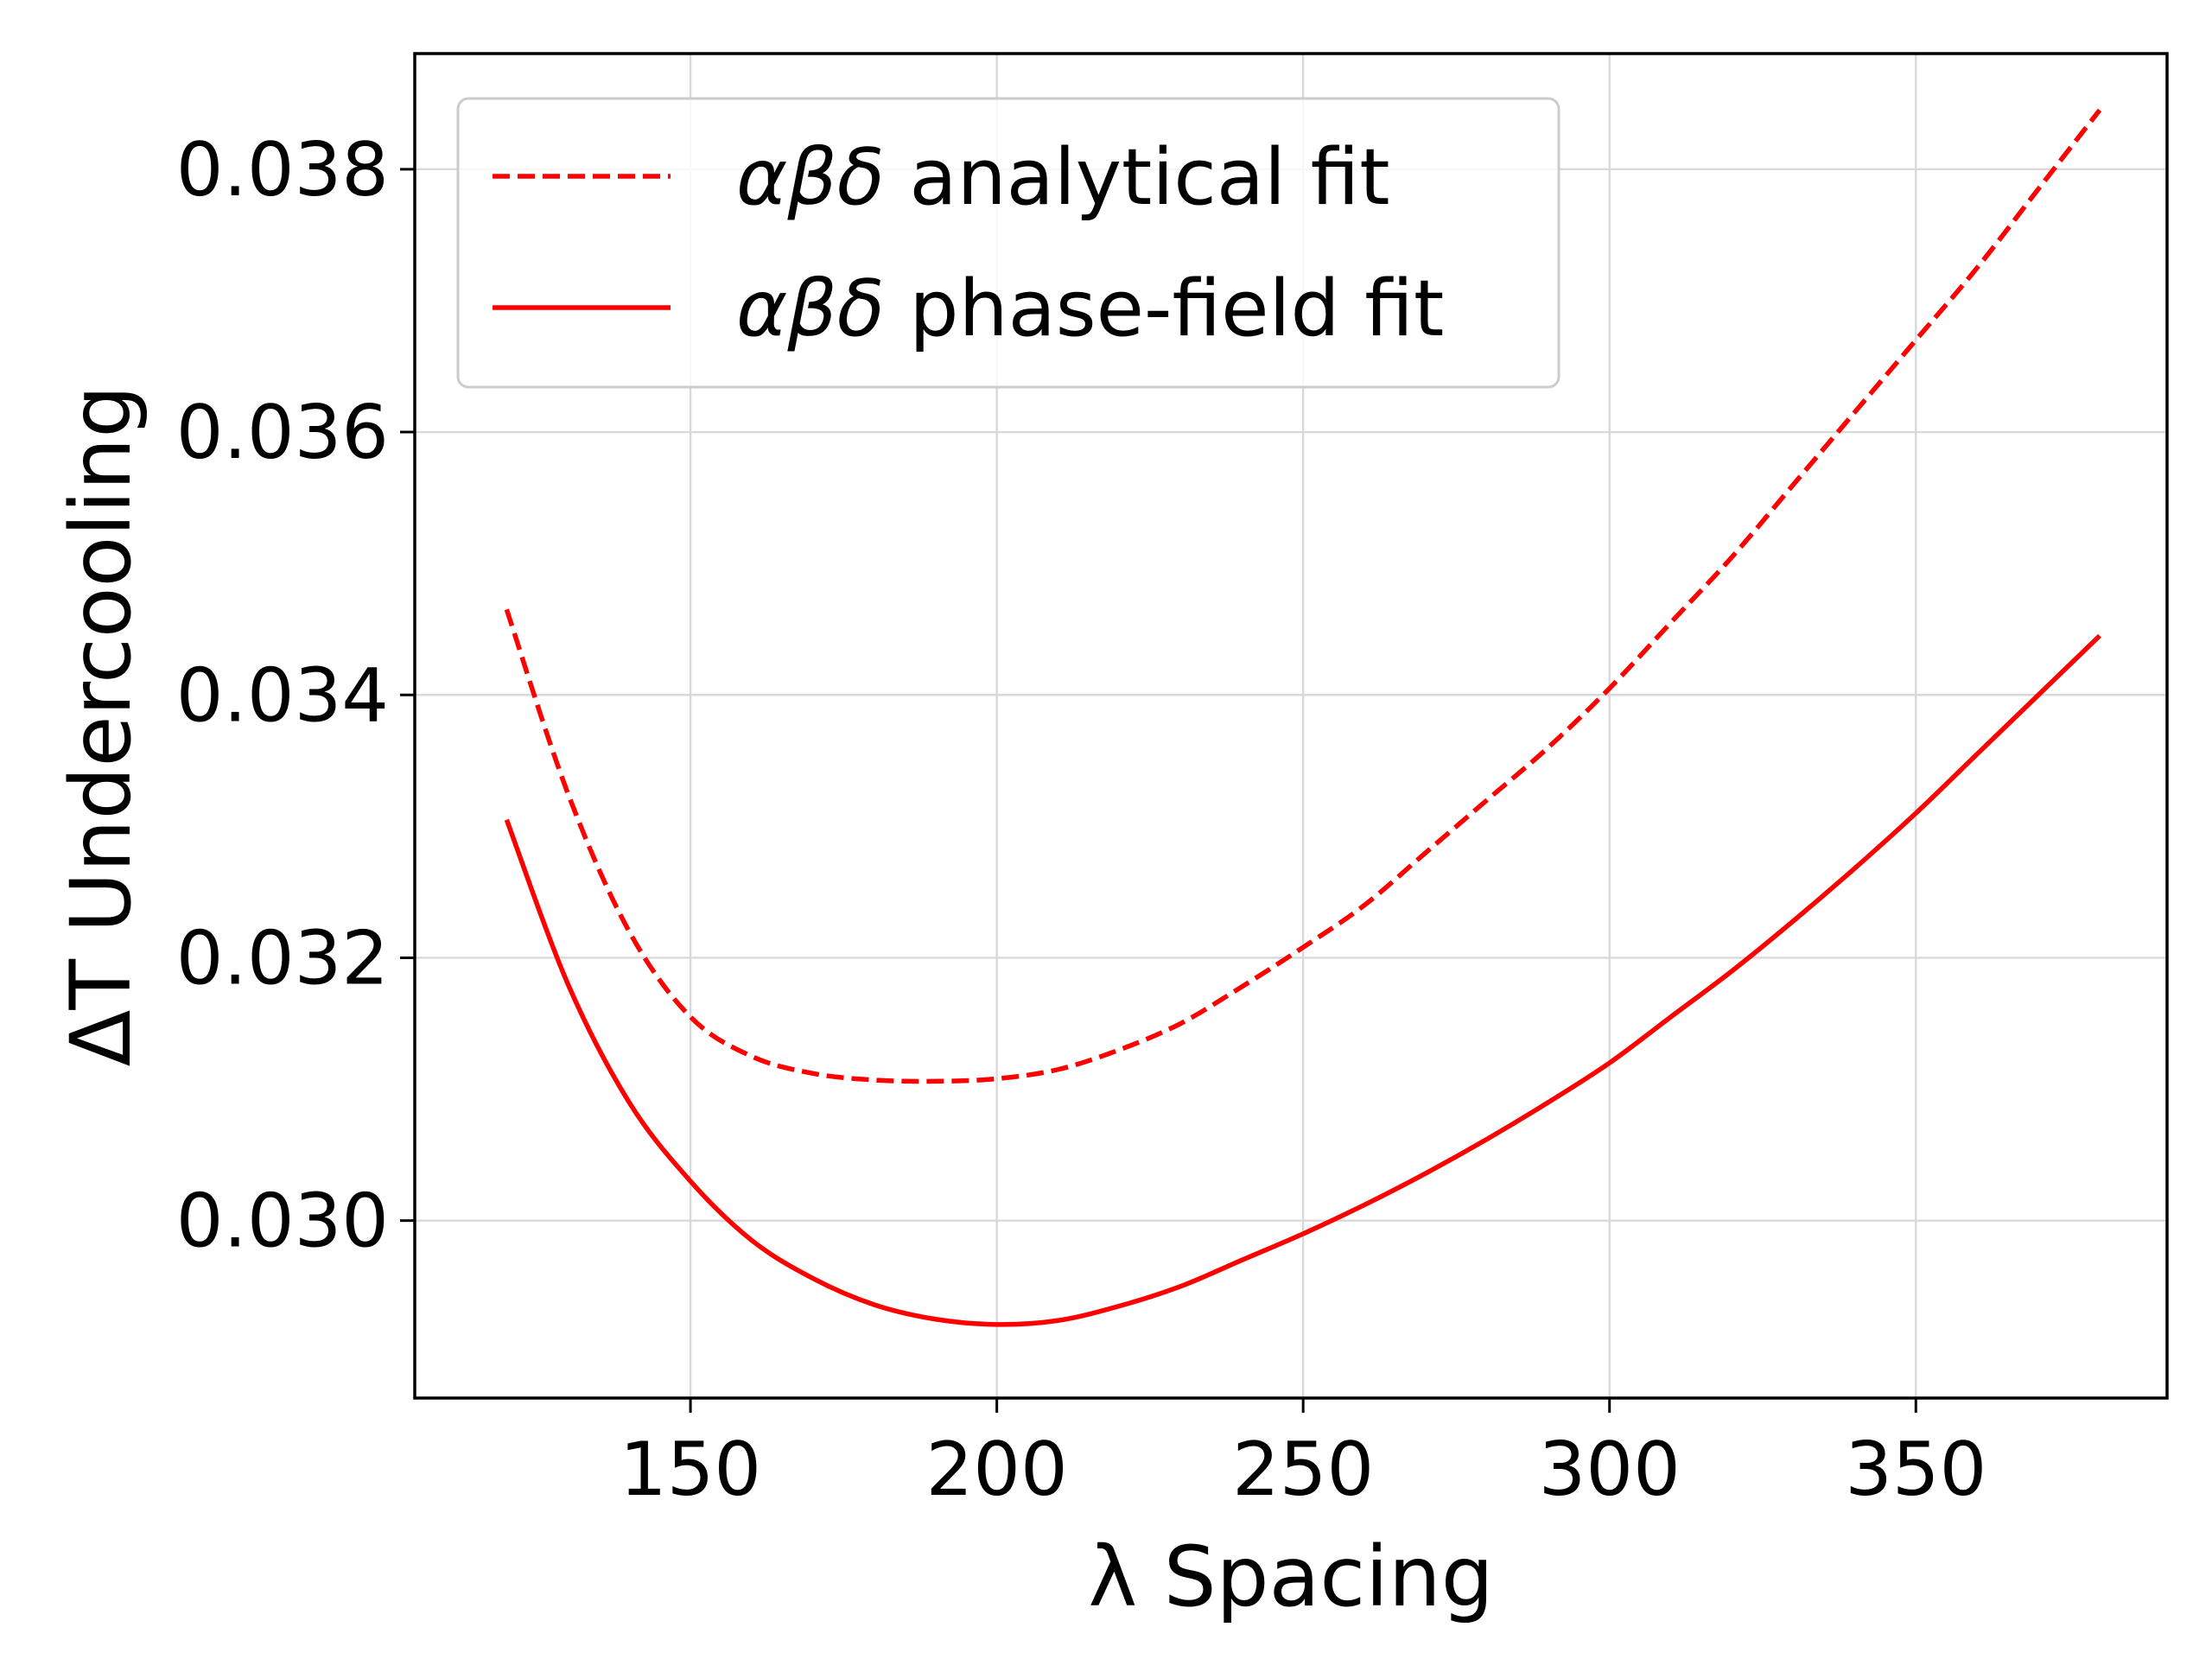 This screenshot has height=1659, width=2212. What do you see at coordinates (1916, 1470) in the screenshot?
I see `x-tick-label: 350` at bounding box center [1916, 1470].